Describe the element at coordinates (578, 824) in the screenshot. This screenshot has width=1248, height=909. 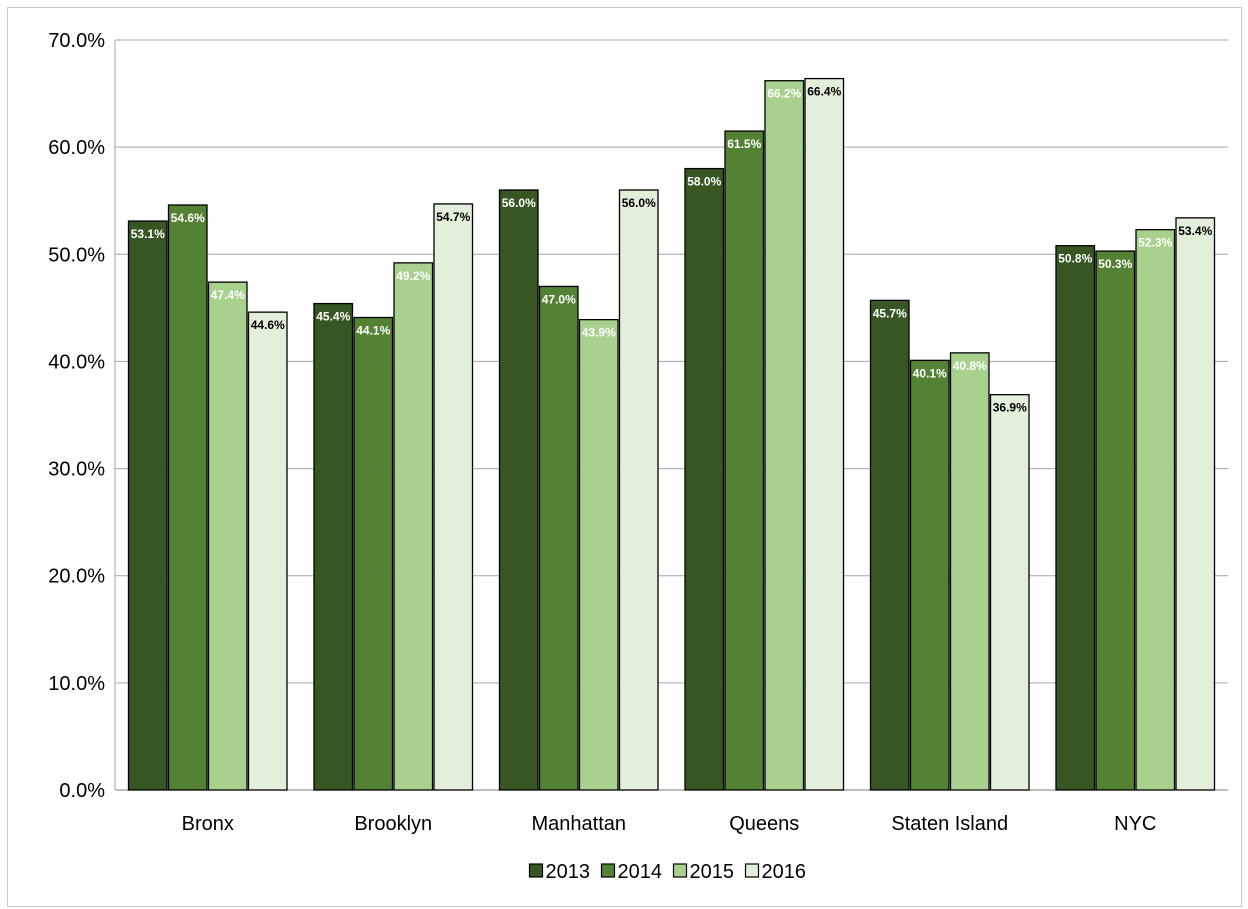
I see `x-tick-label: Manhattan` at that location.